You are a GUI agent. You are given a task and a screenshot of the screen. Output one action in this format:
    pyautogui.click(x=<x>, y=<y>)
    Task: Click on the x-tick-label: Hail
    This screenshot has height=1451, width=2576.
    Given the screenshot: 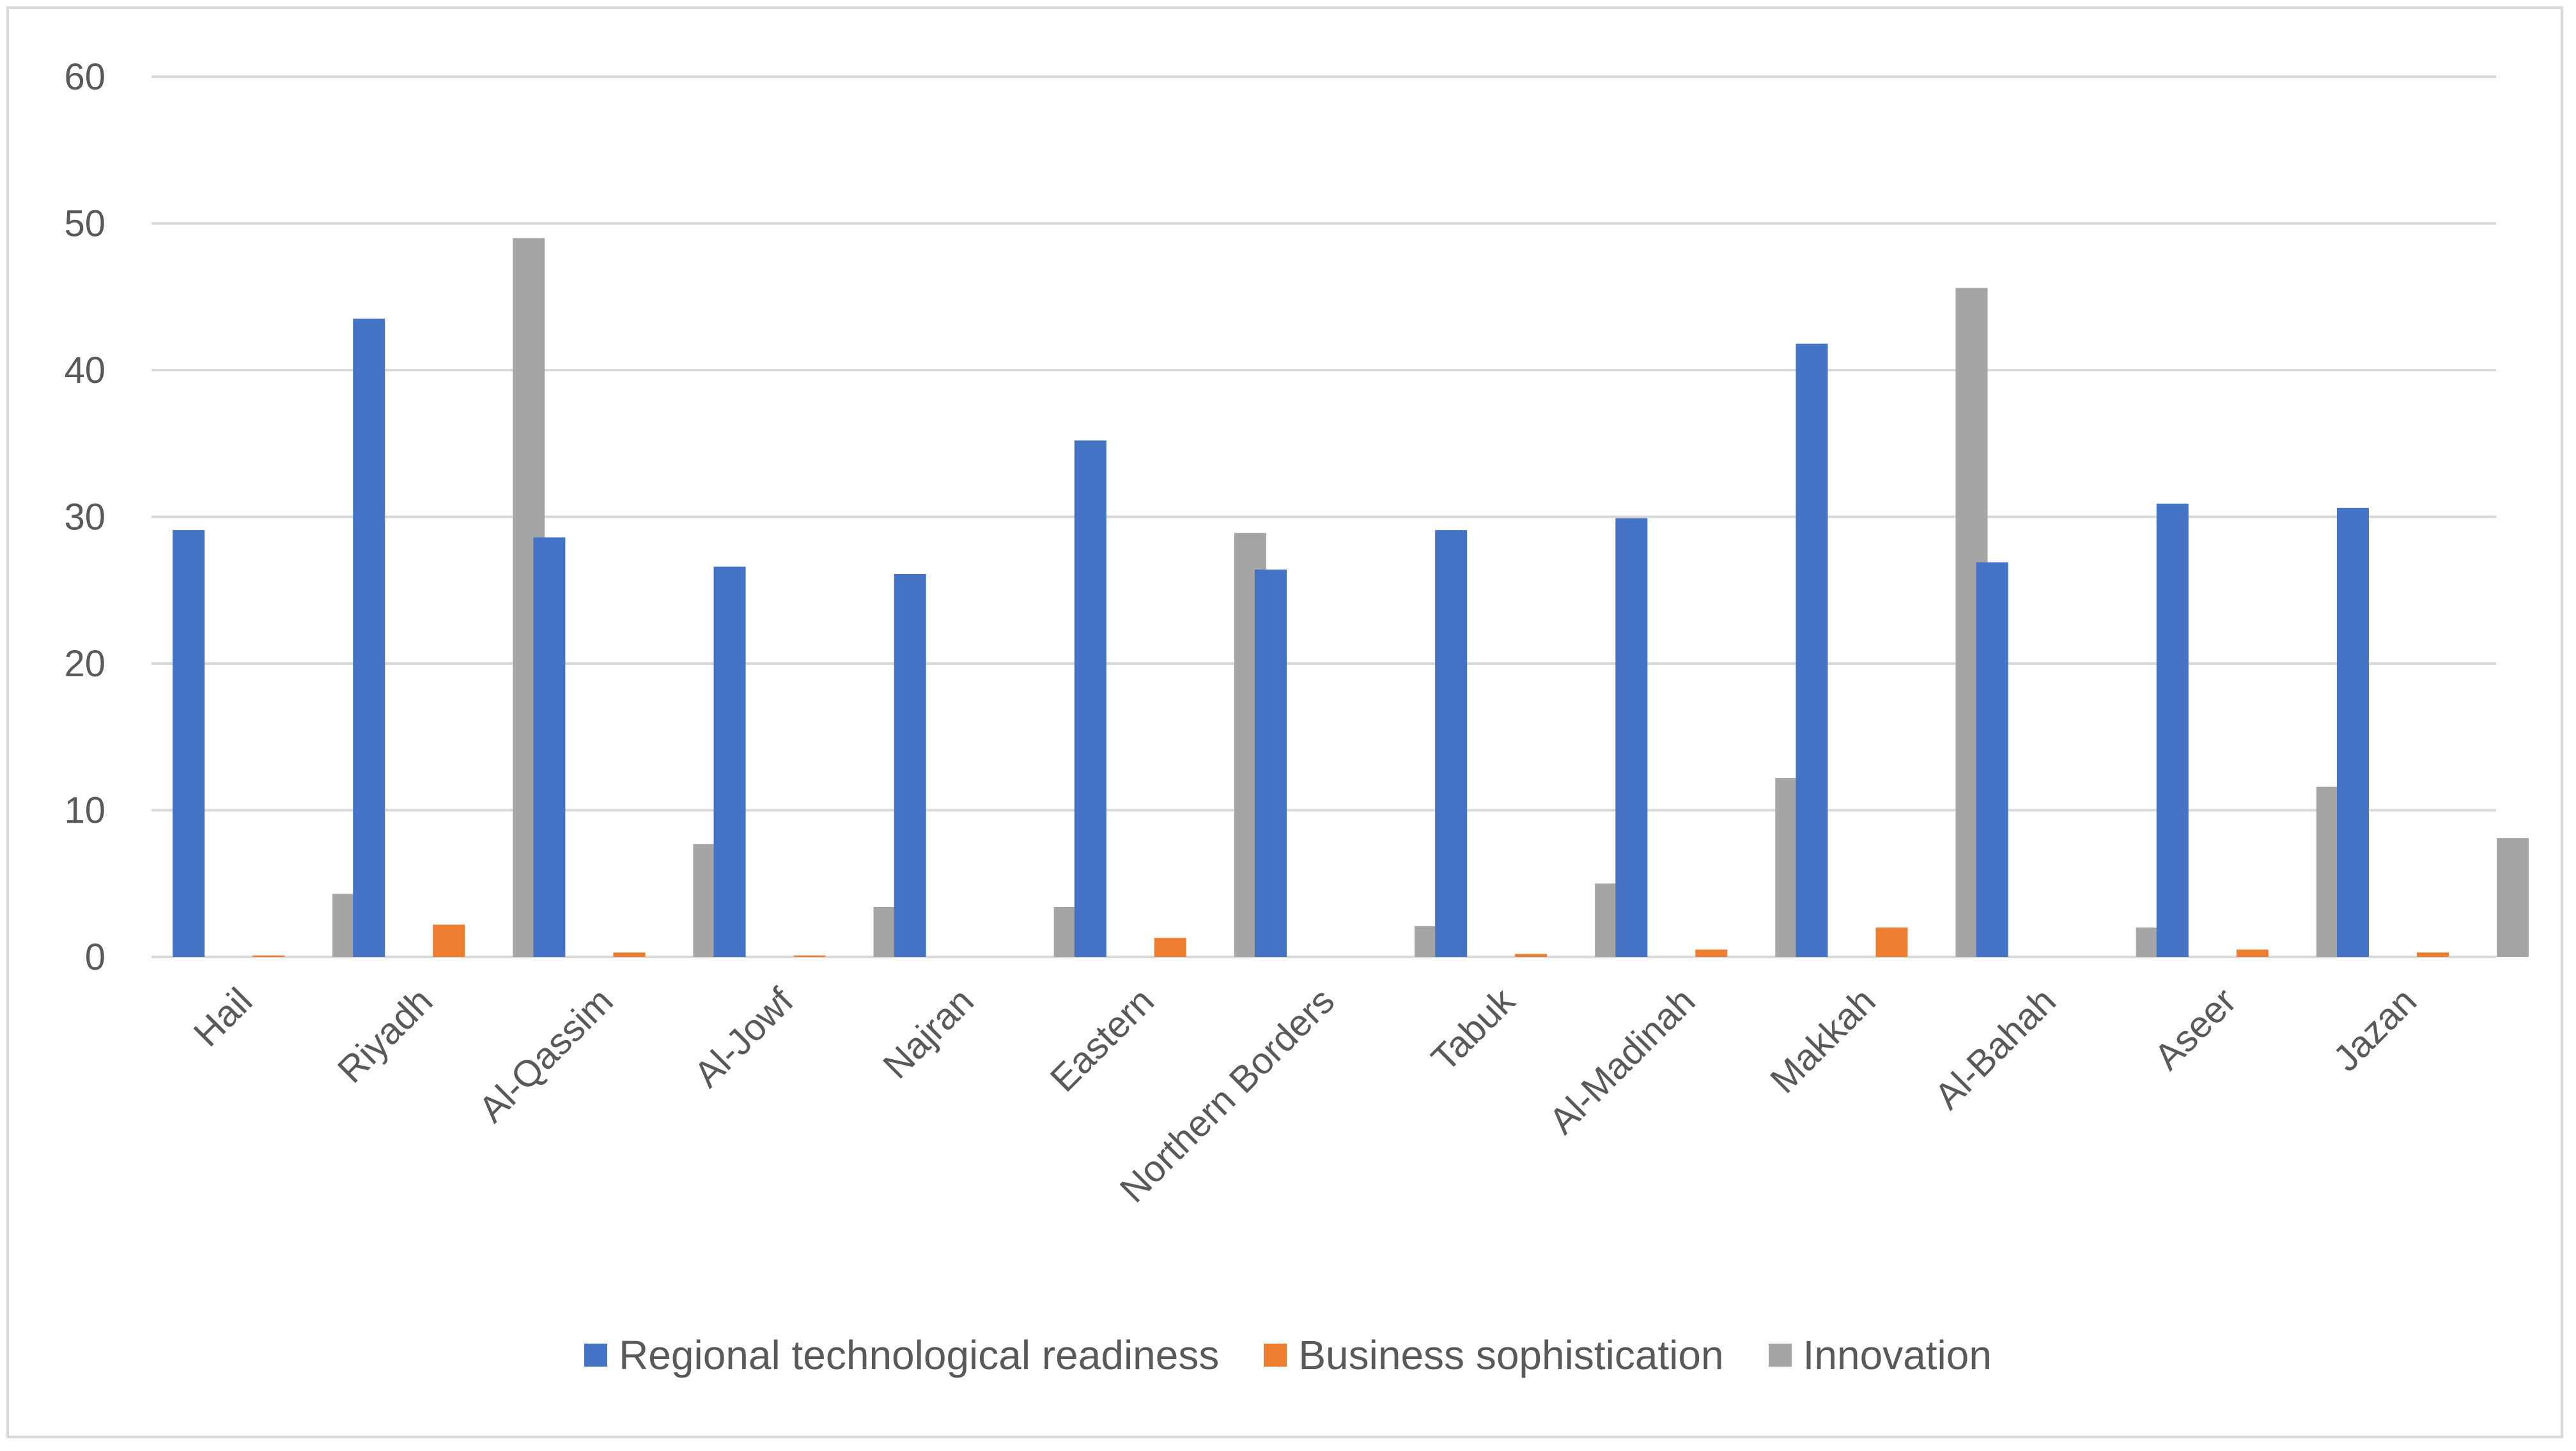 What is the action you would take?
    pyautogui.click(x=224, y=1017)
    